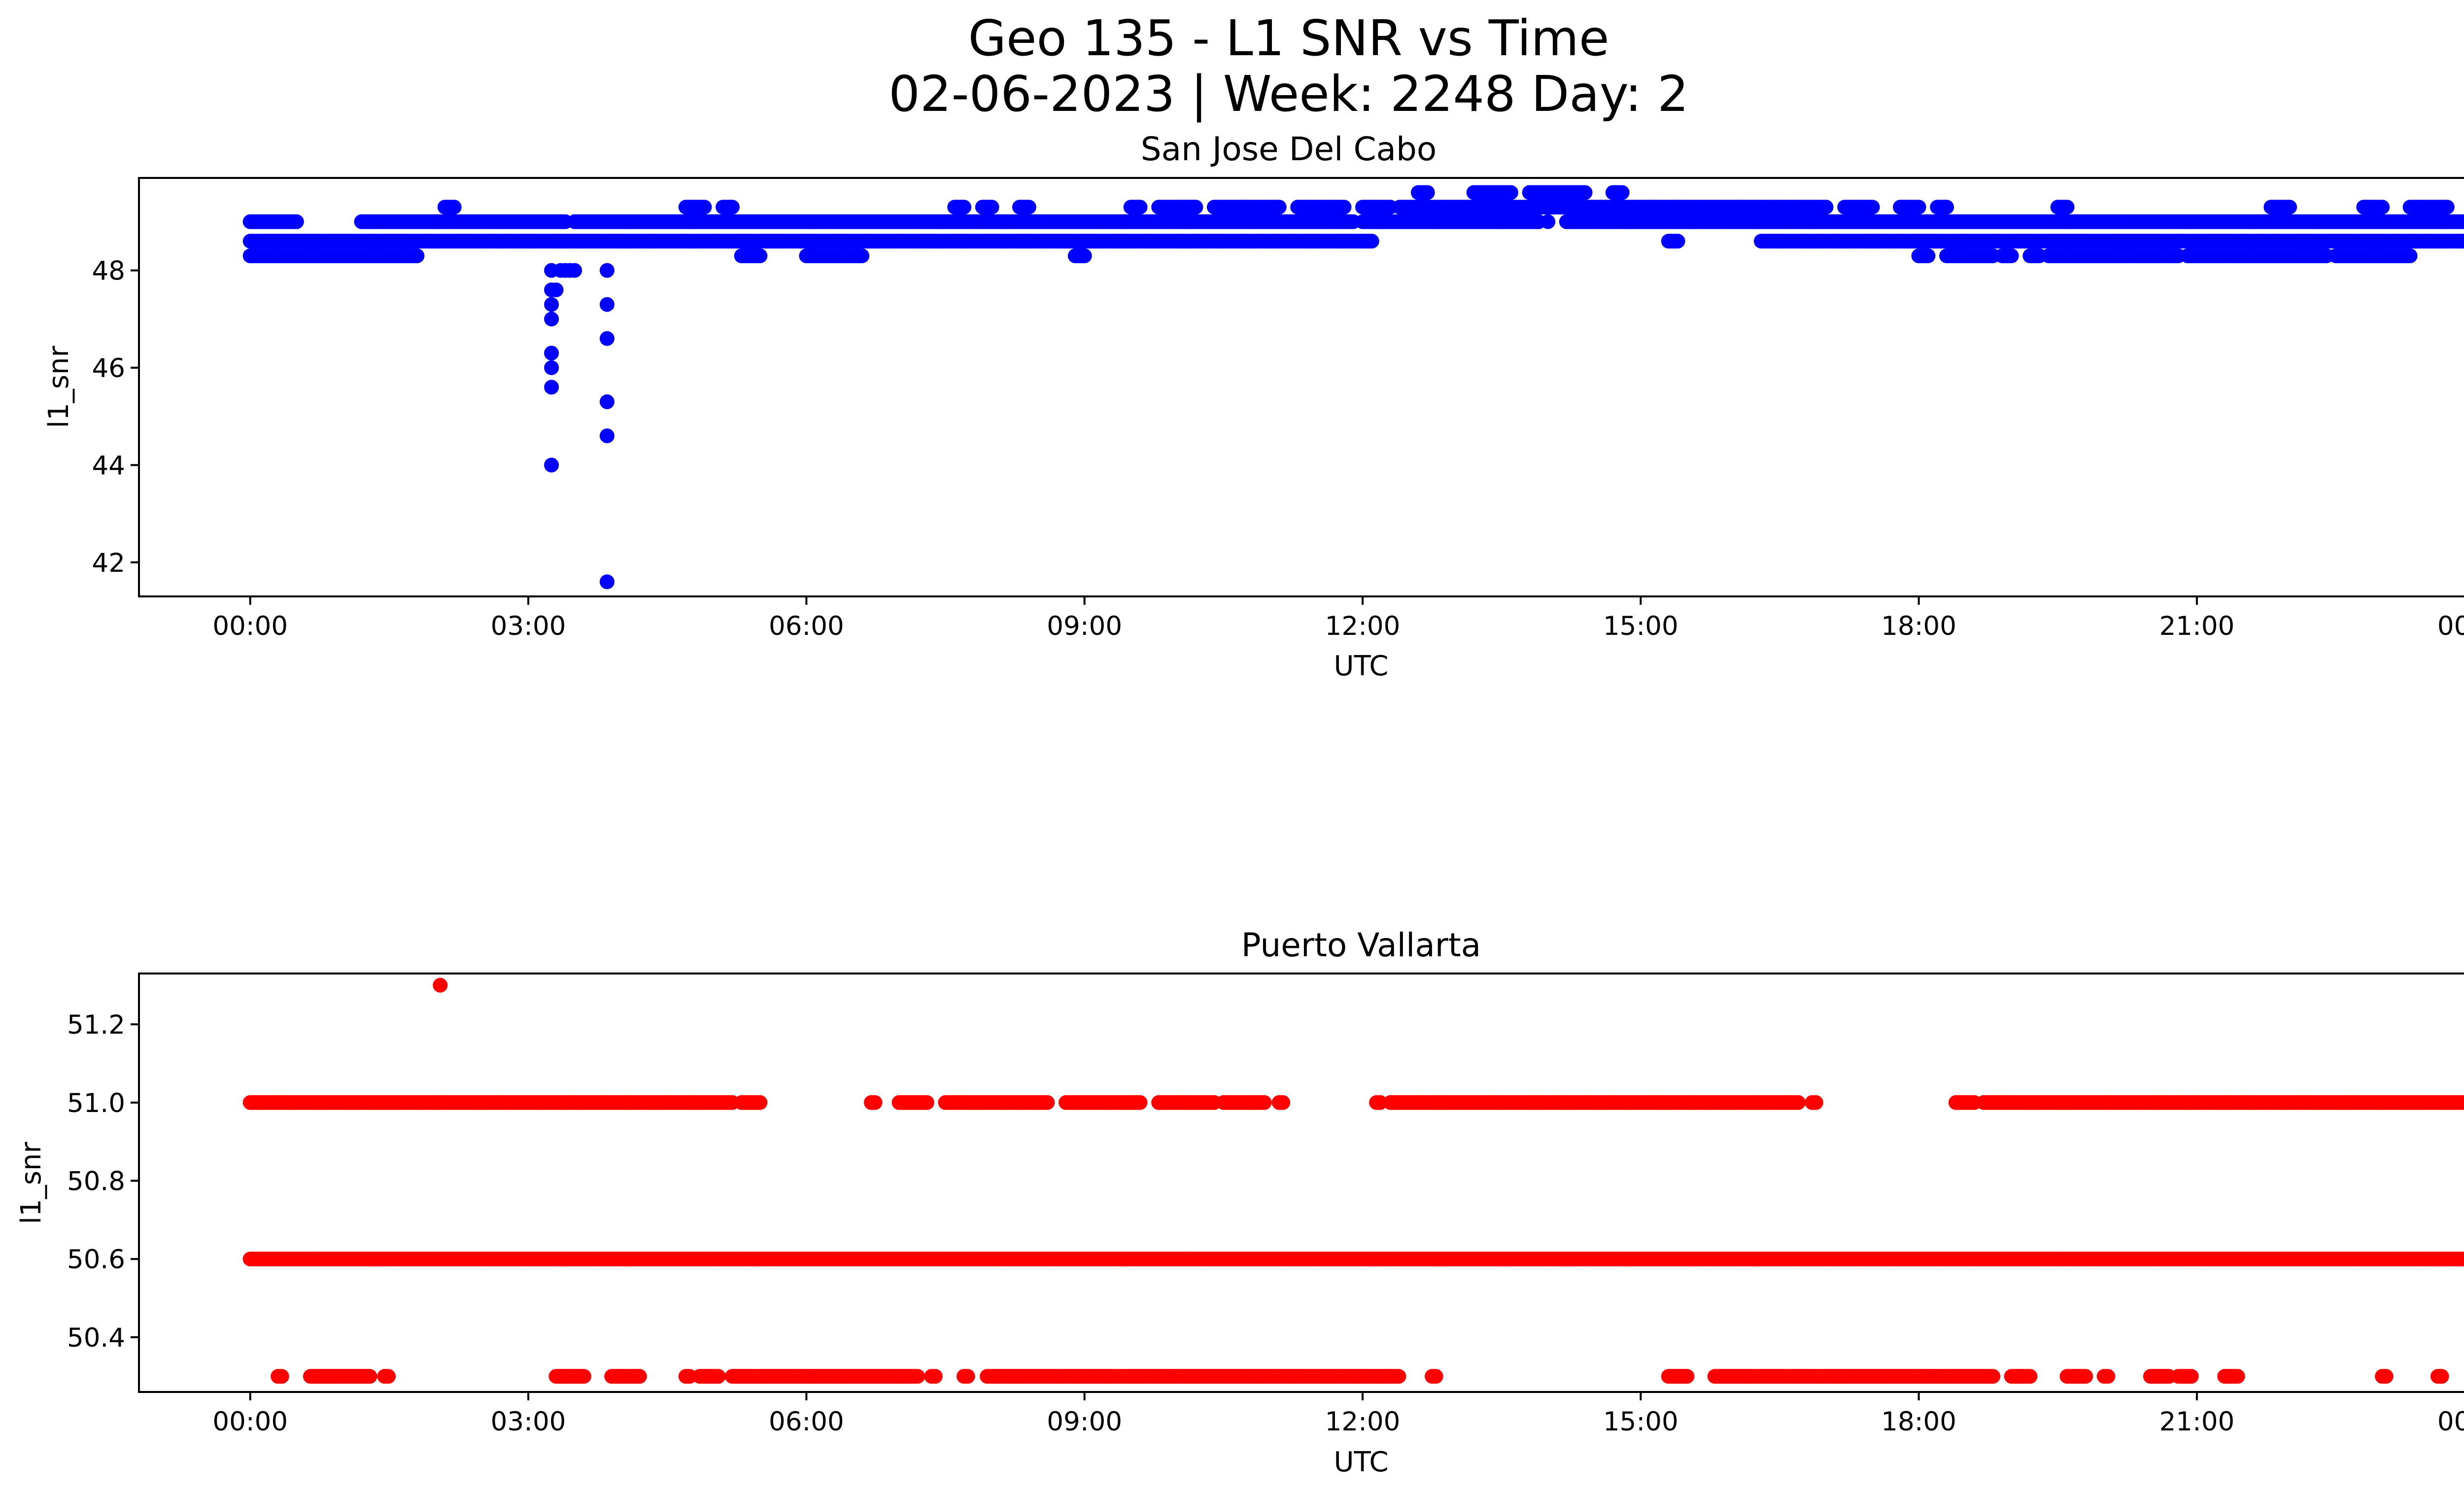 The height and width of the screenshot is (1495, 2464). I want to click on figure-title-line2: 02-06-2023 | Week: 2248 Day: 2, so click(1288, 94).